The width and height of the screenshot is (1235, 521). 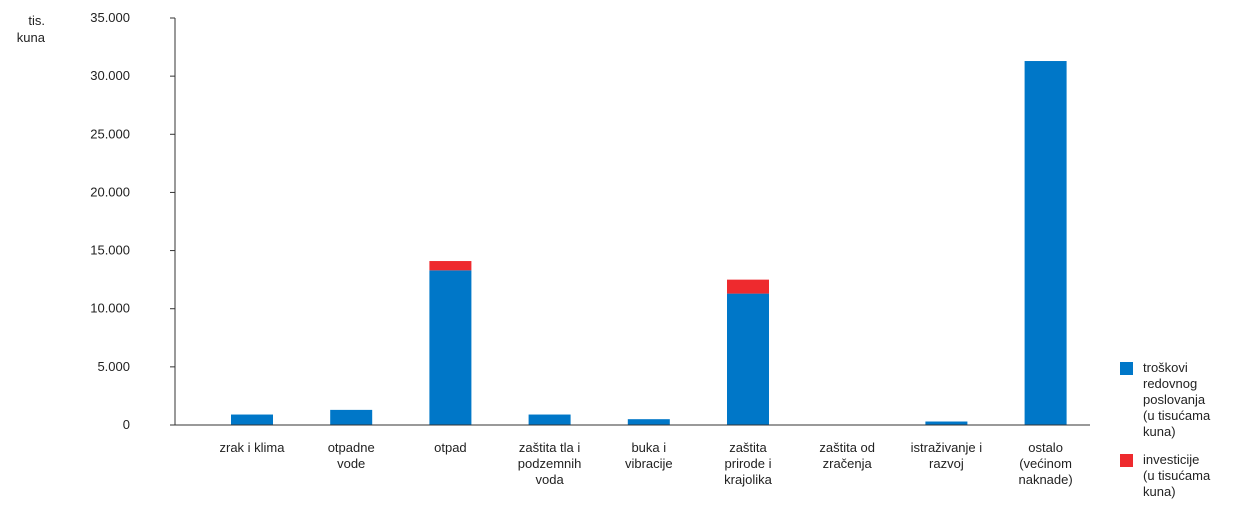 I want to click on x-tick-label: otpadne vode, so click(x=351, y=455).